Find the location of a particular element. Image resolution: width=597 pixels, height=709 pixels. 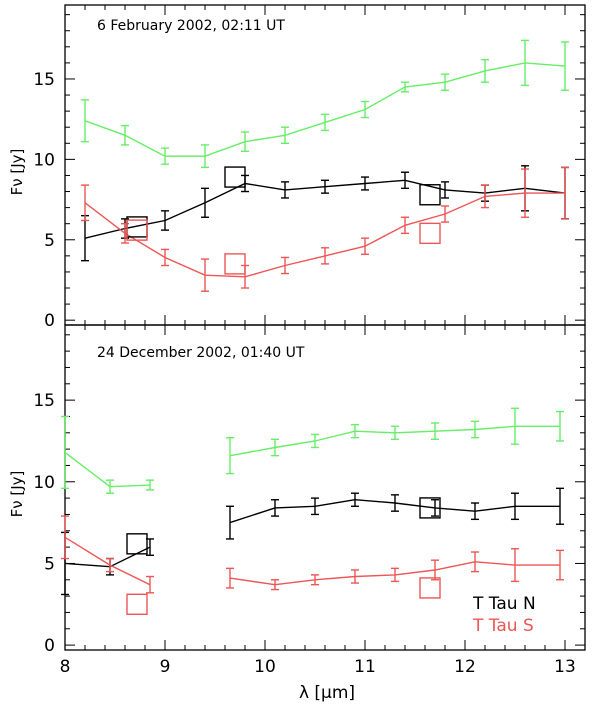

panel-bottom-title: 24 December 2002, 01:40 UT is located at coordinates (201, 353).